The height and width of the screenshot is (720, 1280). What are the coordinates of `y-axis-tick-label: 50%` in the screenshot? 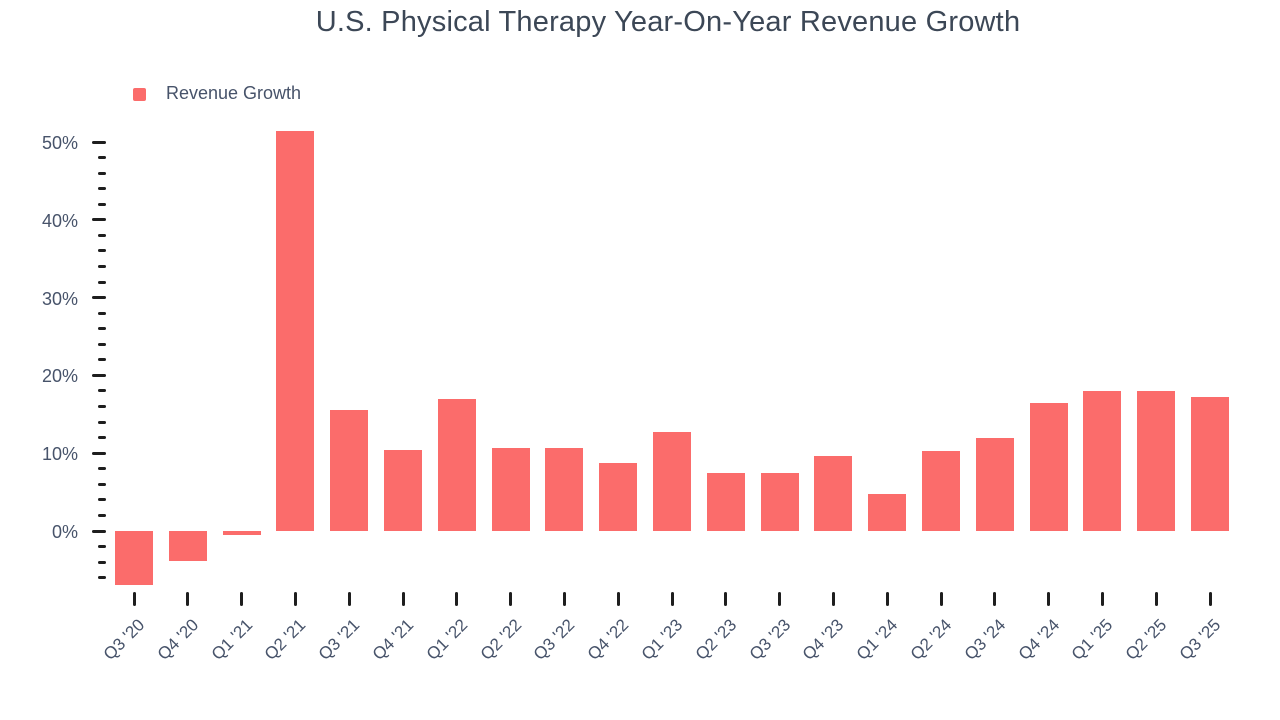 It's located at (59, 143).